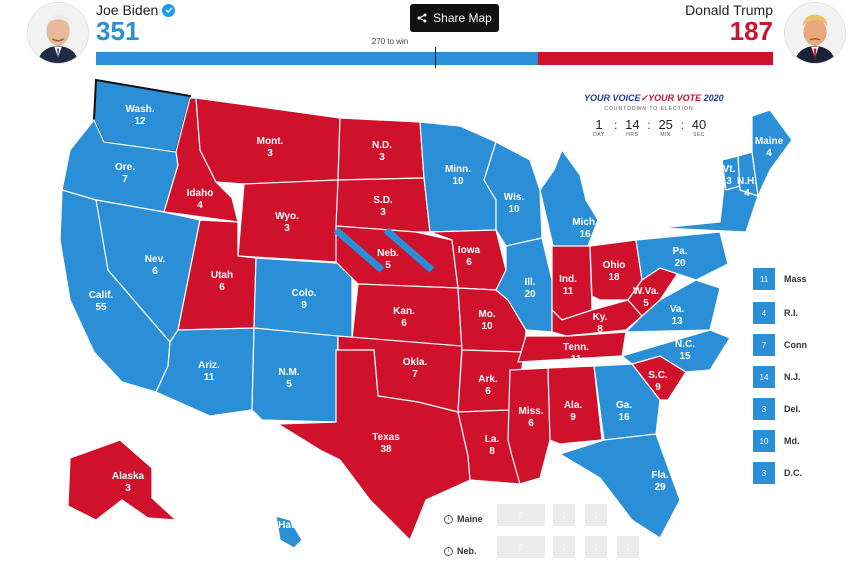 The height and width of the screenshot is (577, 853). What do you see at coordinates (649, 128) in the screenshot?
I see `countdown-values: 1 DAY : 14 HRS : 25 MIN : 40 SEC` at bounding box center [649, 128].